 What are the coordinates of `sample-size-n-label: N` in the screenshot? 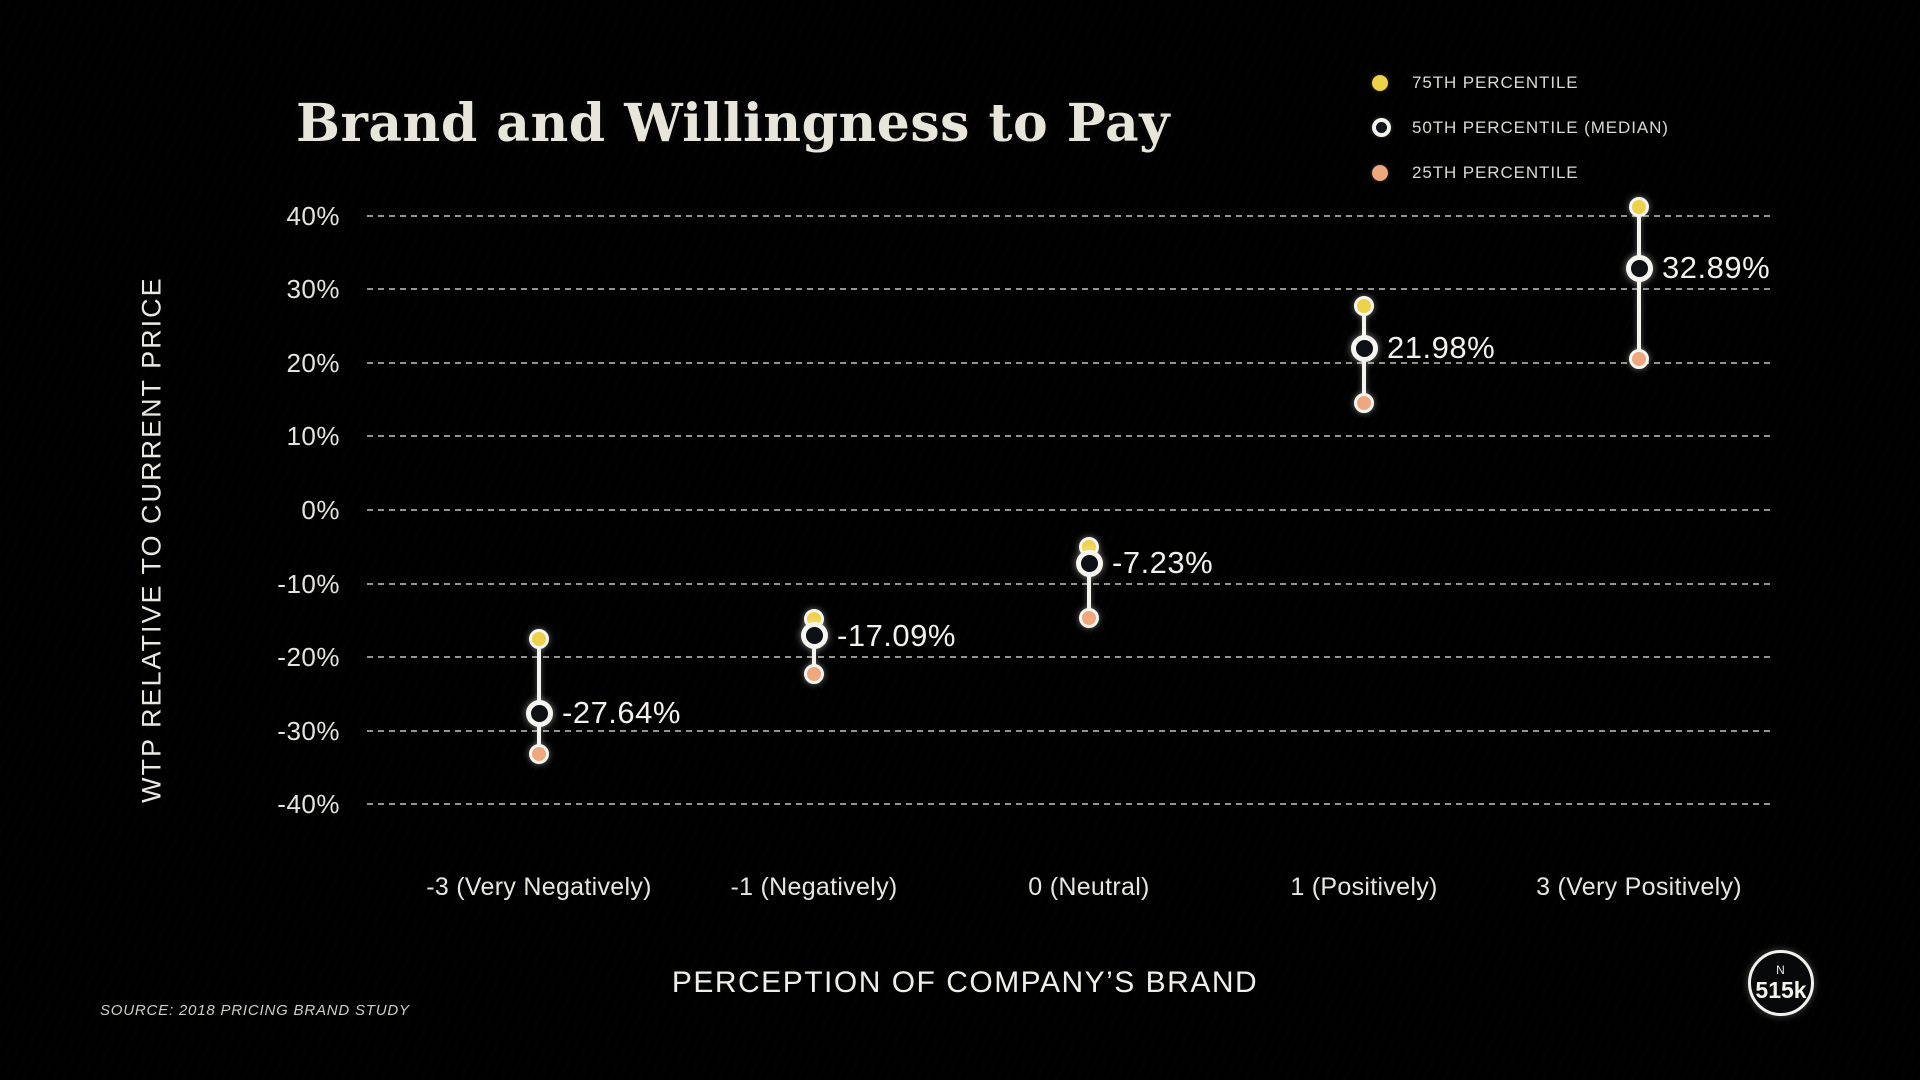 It's located at (1781, 970).